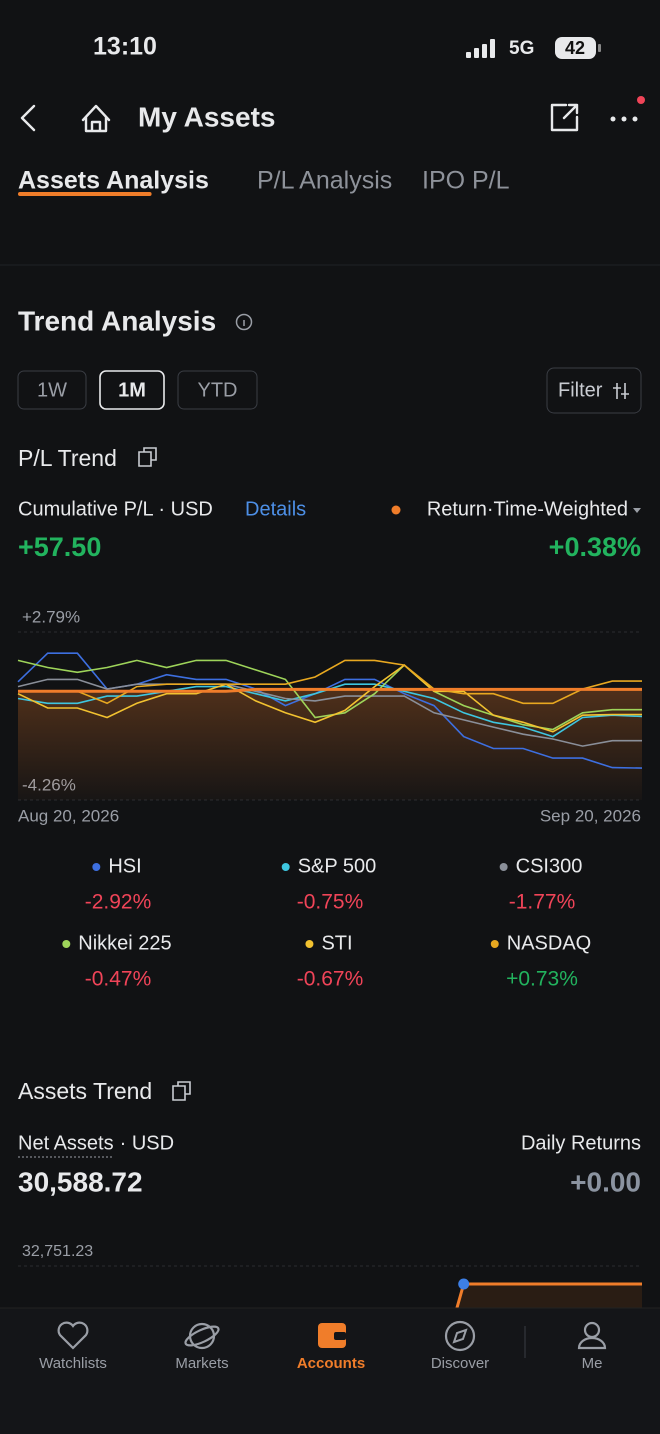 The height and width of the screenshot is (1434, 660). I want to click on x-label-end: Sep 20, 2026, so click(590, 815).